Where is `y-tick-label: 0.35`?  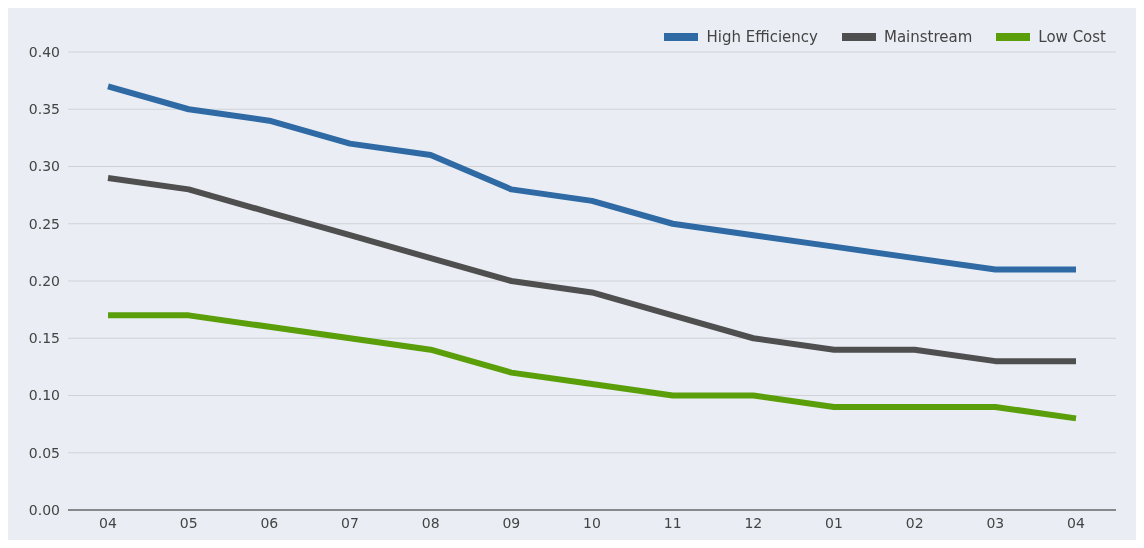 y-tick-label: 0.35 is located at coordinates (44, 109).